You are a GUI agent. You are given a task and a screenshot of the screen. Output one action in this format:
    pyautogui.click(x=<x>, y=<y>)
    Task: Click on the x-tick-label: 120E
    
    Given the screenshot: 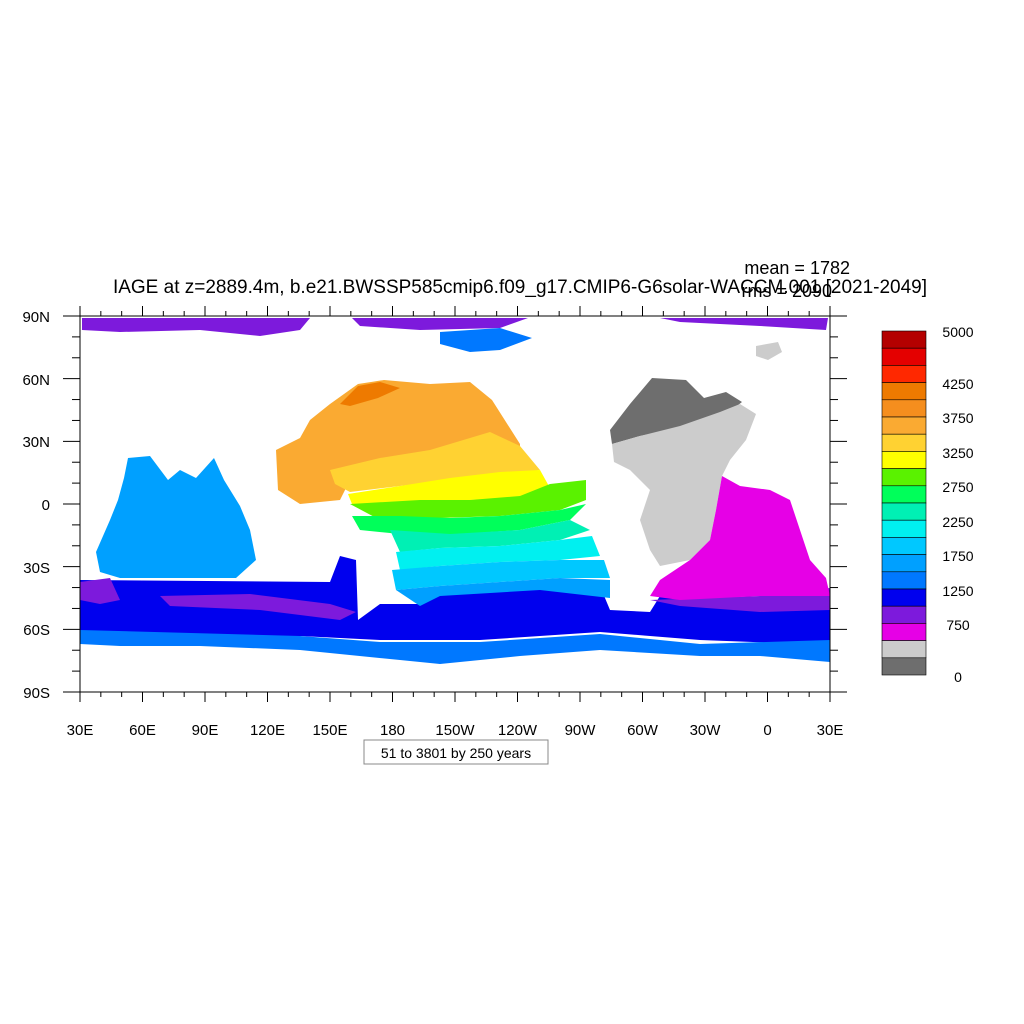 What is the action you would take?
    pyautogui.click(x=267, y=730)
    